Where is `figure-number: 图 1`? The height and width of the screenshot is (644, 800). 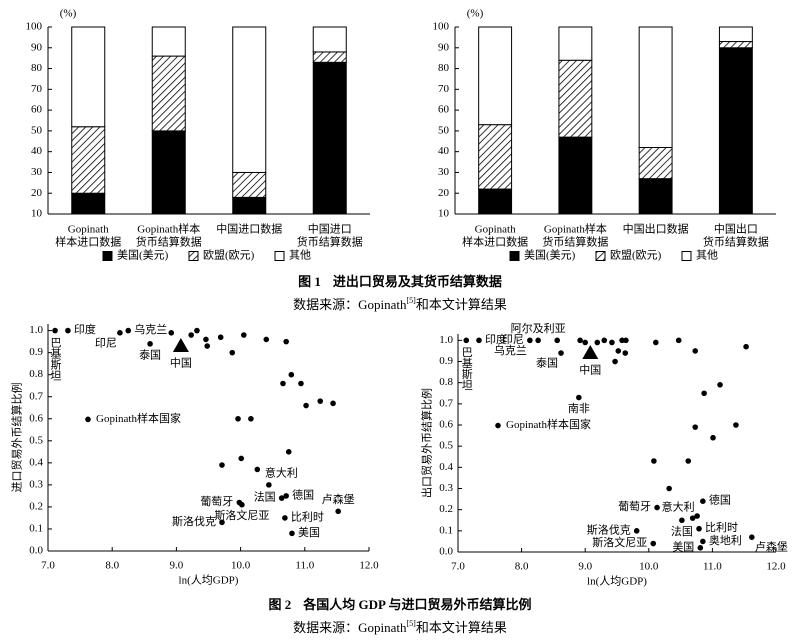 figure-number: 图 1 is located at coordinates (309, 281).